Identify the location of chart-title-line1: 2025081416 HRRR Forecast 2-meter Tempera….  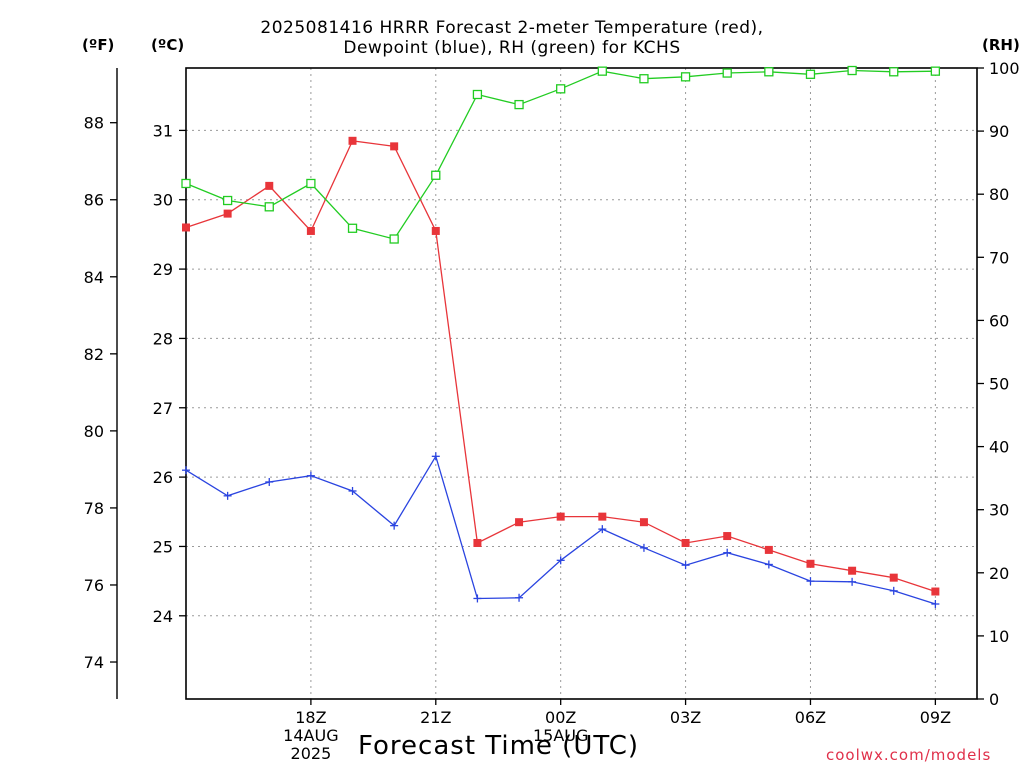
(512, 28).